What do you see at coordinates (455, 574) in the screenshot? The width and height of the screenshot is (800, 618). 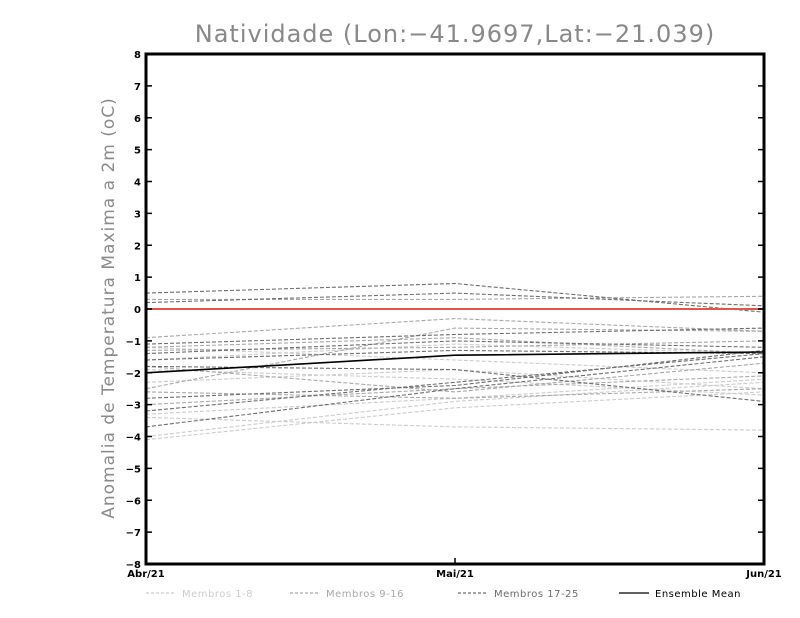 I see `x-tick-label: Mai/21` at bounding box center [455, 574].